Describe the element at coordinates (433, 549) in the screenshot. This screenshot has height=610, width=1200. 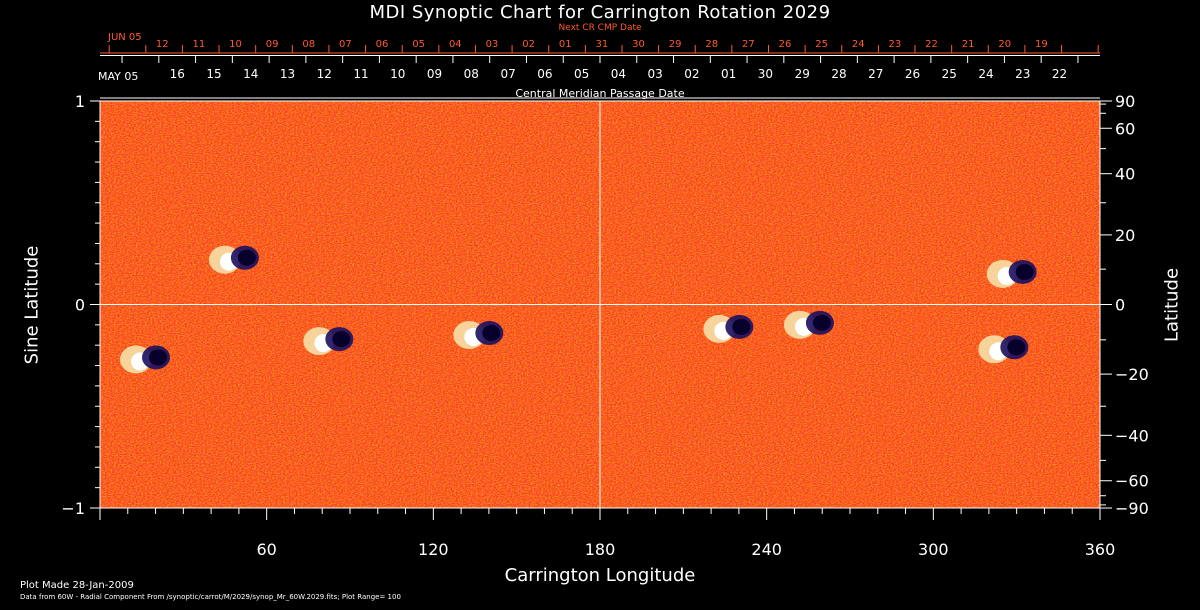
I see `x-tick-label-120: 120` at that location.